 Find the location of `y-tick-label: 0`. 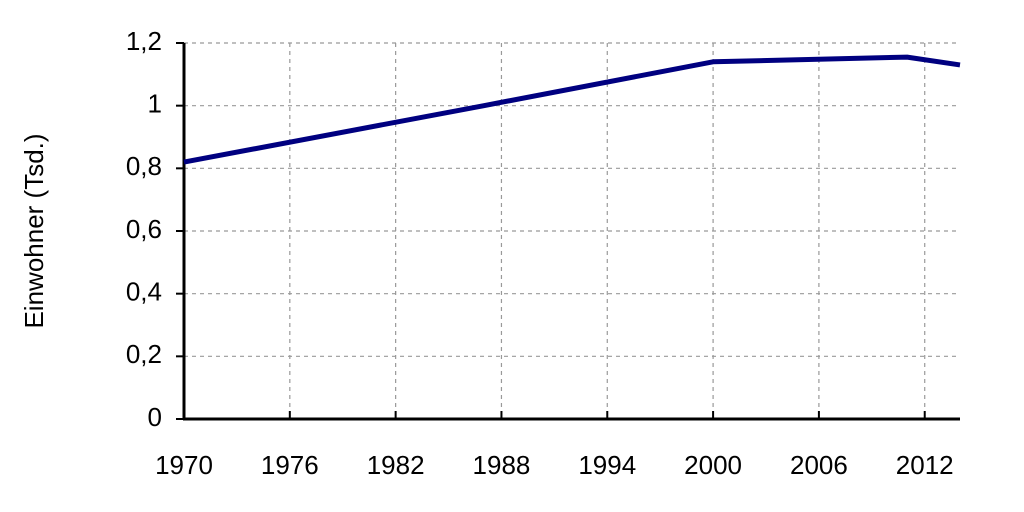

y-tick-label: 0 is located at coordinates (155, 417).